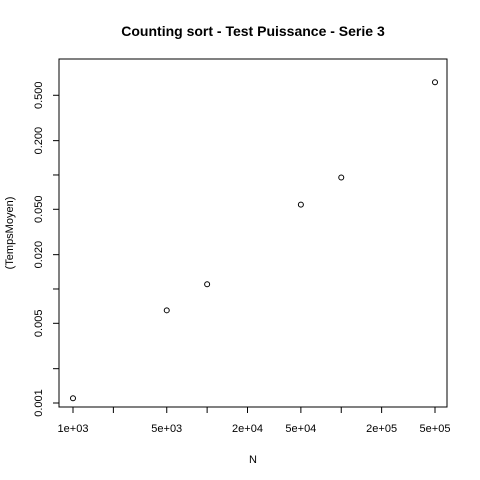 This screenshot has width=480, height=480. What do you see at coordinates (46, 249) in the screenshot?
I see `y-axis: 0.001 0.005 0.020 0.050 0.200 0.500` at bounding box center [46, 249].